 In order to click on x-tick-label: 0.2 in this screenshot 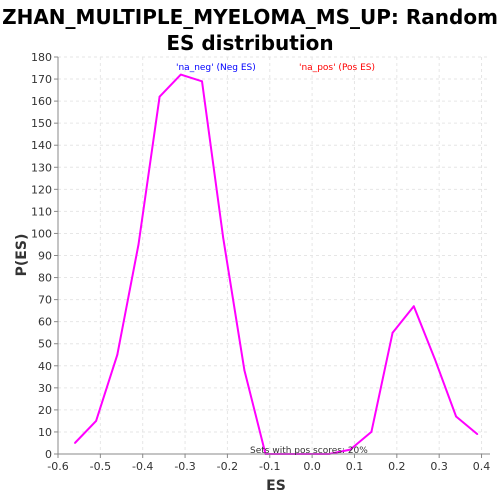, I will do `click(397, 466)`.